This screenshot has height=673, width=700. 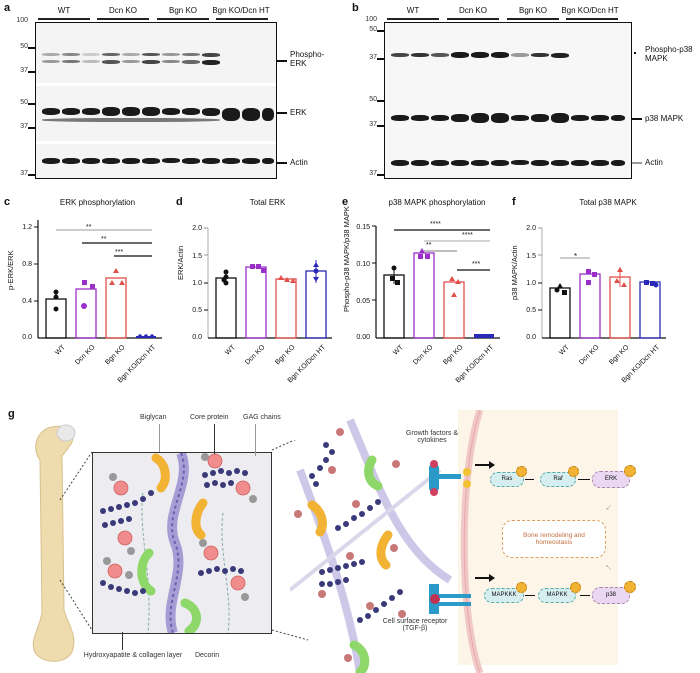 I want to click on ytick: 1.2, so click(x=27, y=227).